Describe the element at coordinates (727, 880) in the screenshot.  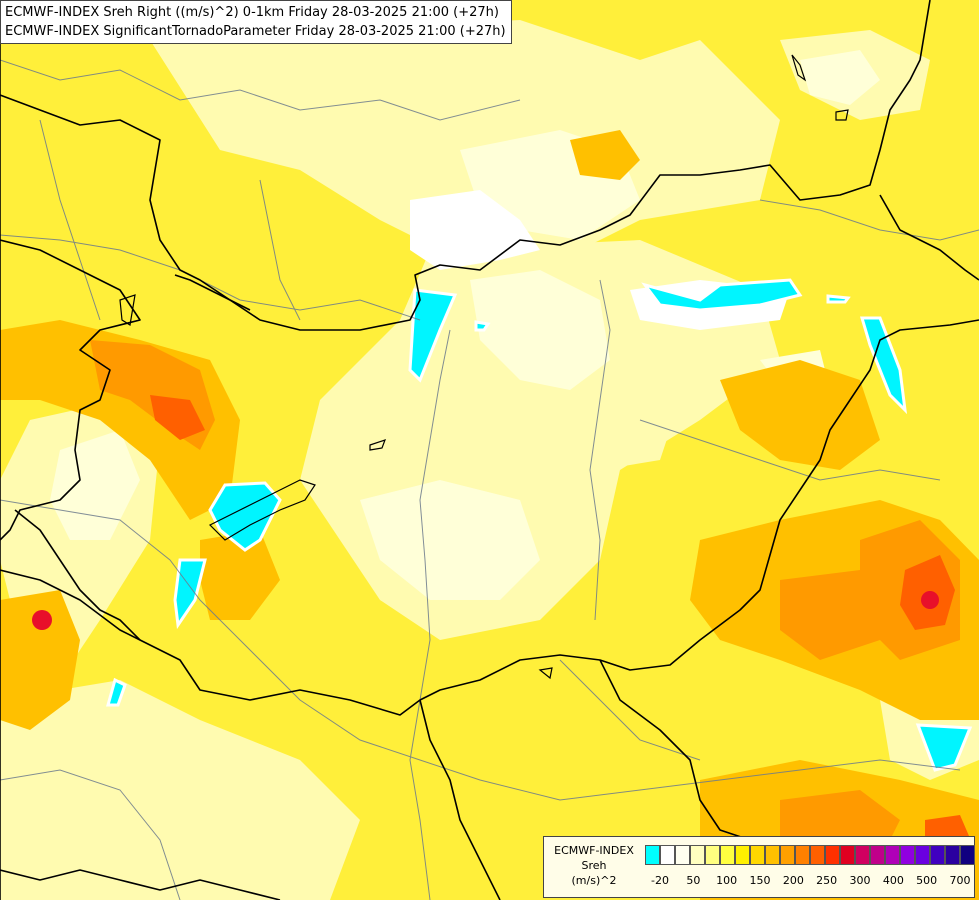
I see `legend-tick-label: 100` at that location.